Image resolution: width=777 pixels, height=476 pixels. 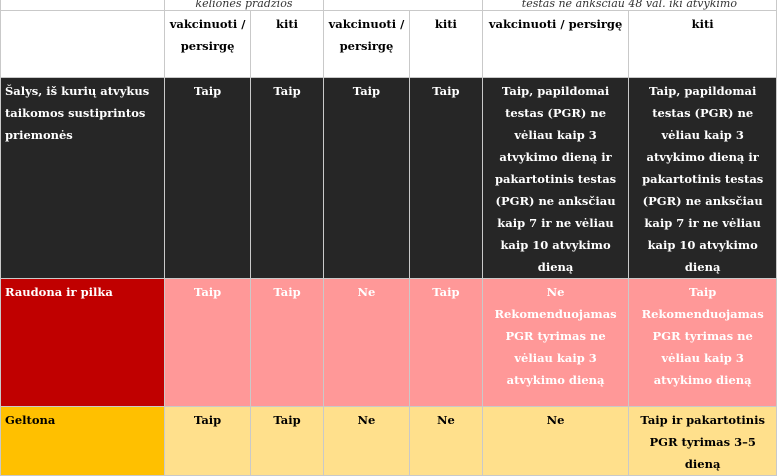 What do you see at coordinates (244, 5) in the screenshot?
I see `header-group-a: keliones pradžios` at bounding box center [244, 5].